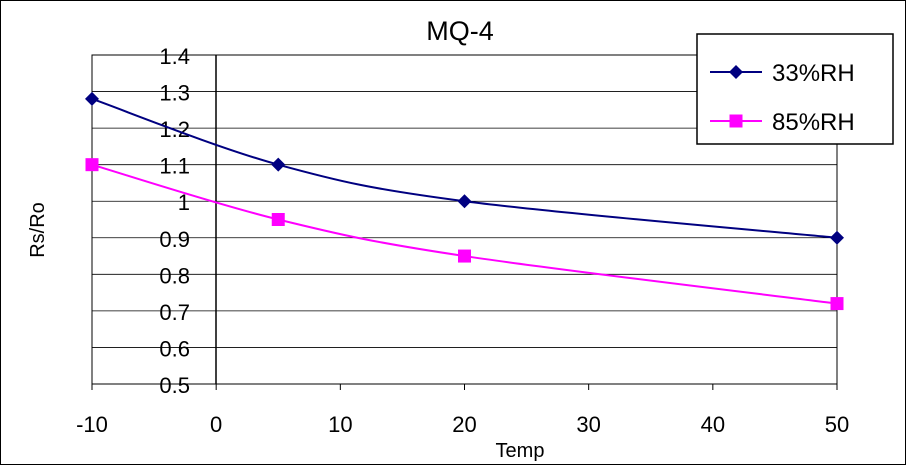 The height and width of the screenshot is (467, 907). What do you see at coordinates (174, 56) in the screenshot?
I see `y-tick-label: 1.4` at bounding box center [174, 56].